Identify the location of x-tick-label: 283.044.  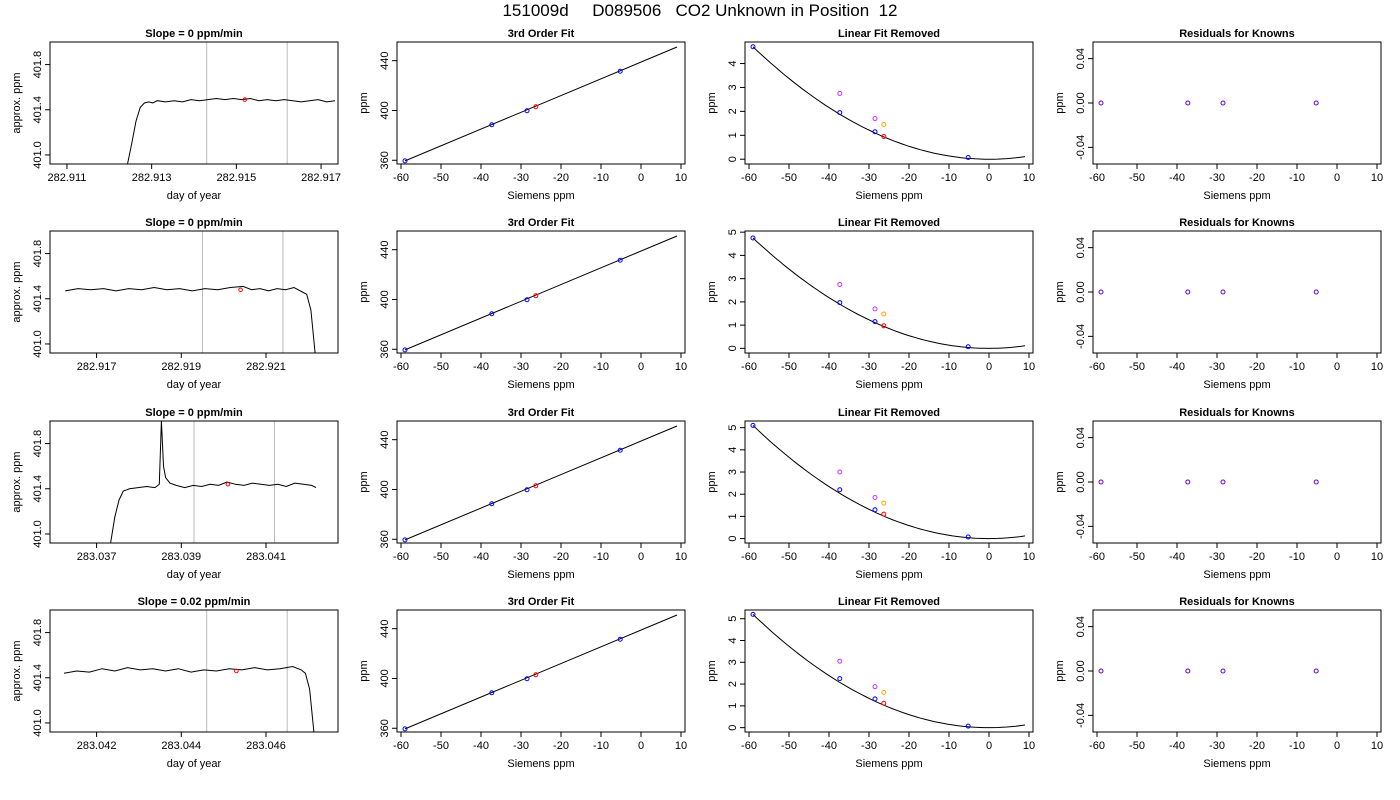
(181, 746).